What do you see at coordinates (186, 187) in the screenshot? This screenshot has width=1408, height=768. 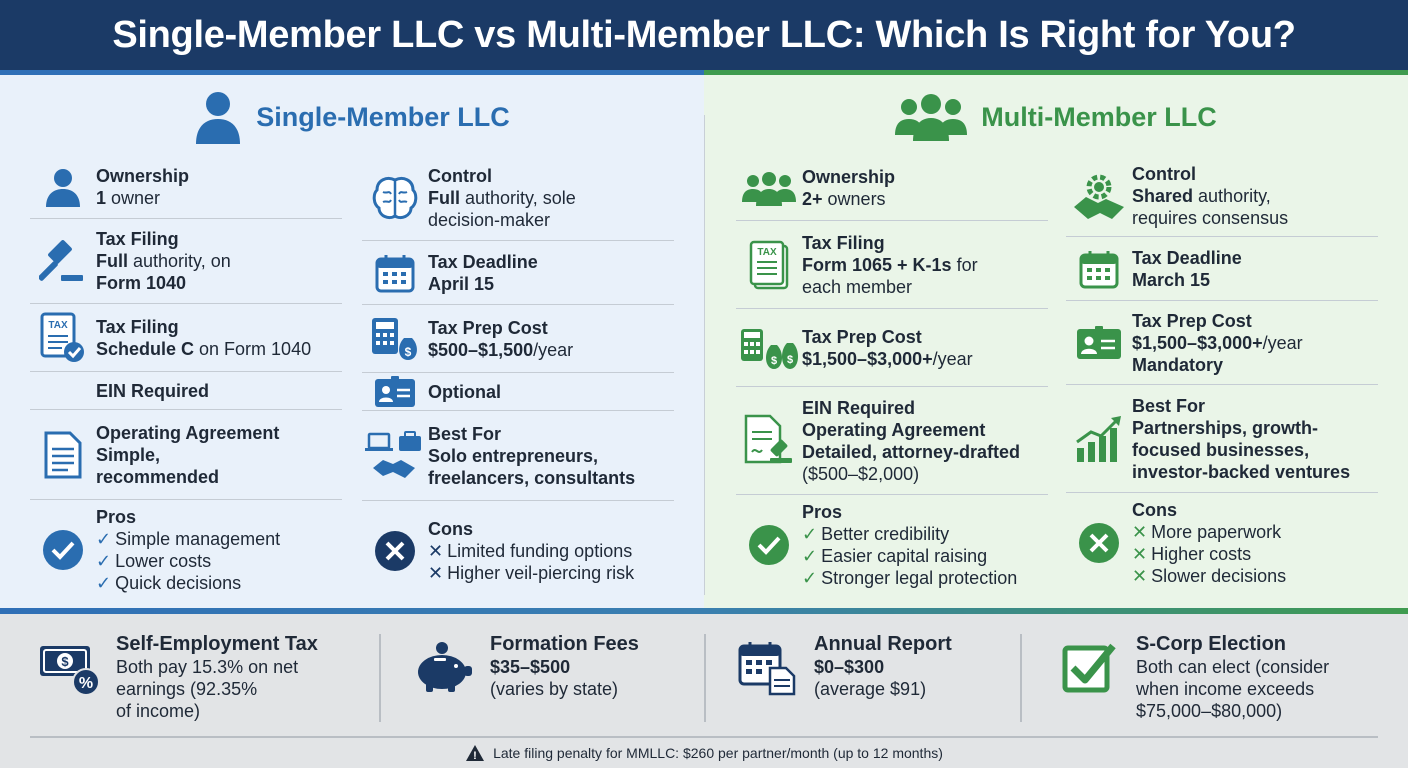 I see `single-ownership: Ownership 1 owner` at bounding box center [186, 187].